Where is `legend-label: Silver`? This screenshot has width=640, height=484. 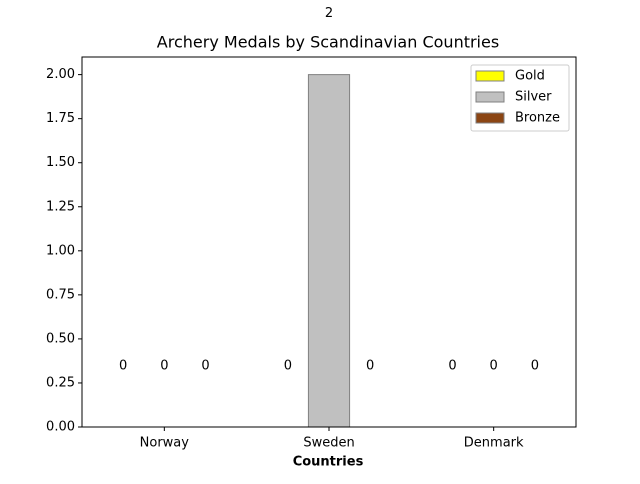
legend-label: Silver is located at coordinates (533, 97).